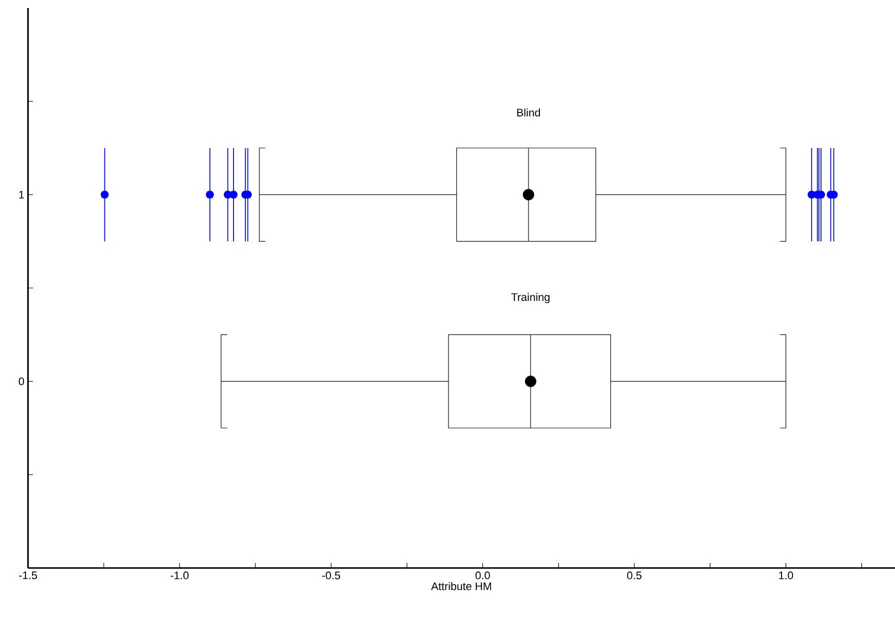 The width and height of the screenshot is (895, 630). I want to click on annotation: Blind, so click(528, 112).